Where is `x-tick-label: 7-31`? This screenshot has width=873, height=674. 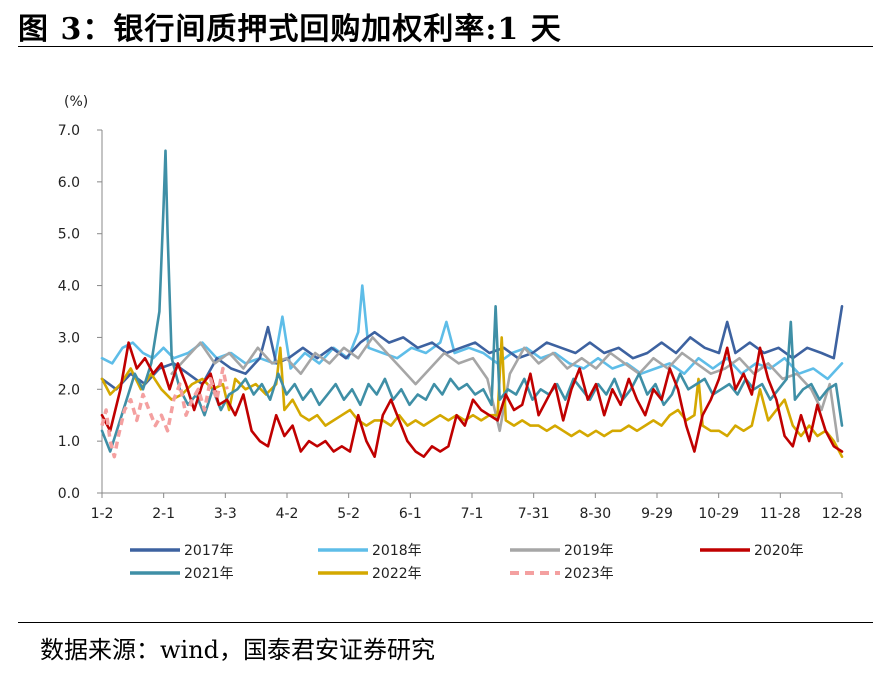 x-tick-label: 7-31 is located at coordinates (534, 514).